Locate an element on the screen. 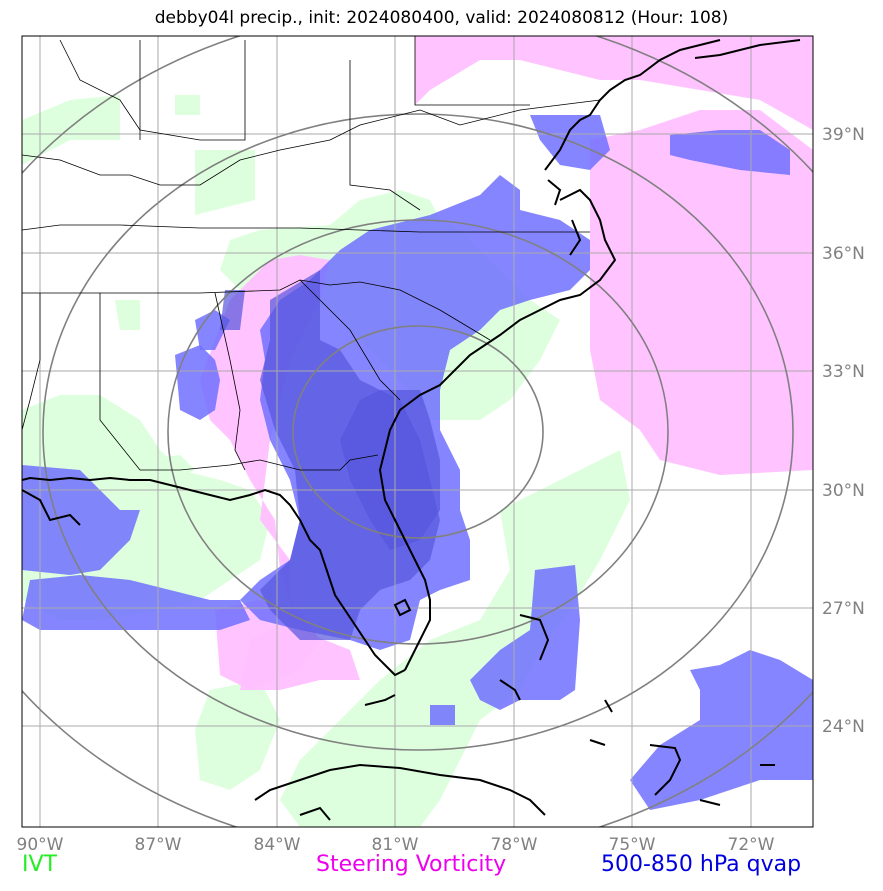 This screenshot has width=883, height=891. longitude-tick-label: 78°W is located at coordinates (514, 845).